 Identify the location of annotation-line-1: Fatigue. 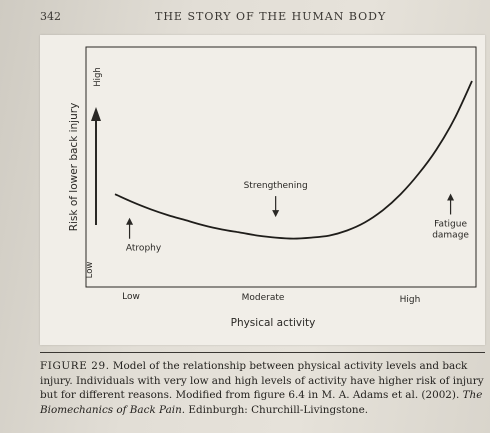
(450, 224).